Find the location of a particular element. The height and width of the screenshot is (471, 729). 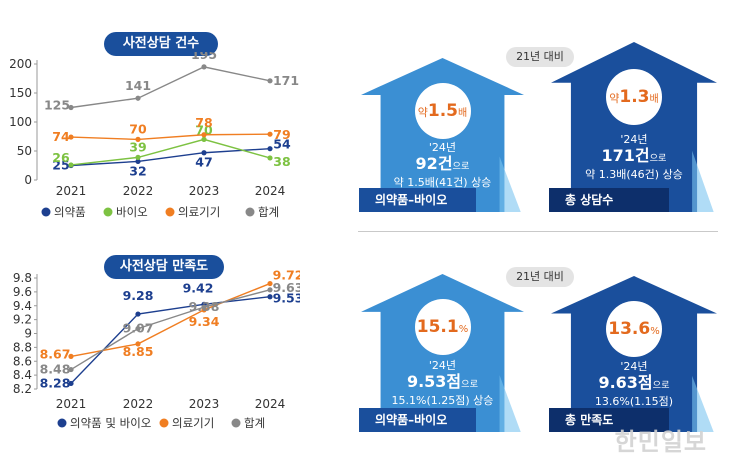

arrow-label: 총 만족도 is located at coordinates (609, 420).